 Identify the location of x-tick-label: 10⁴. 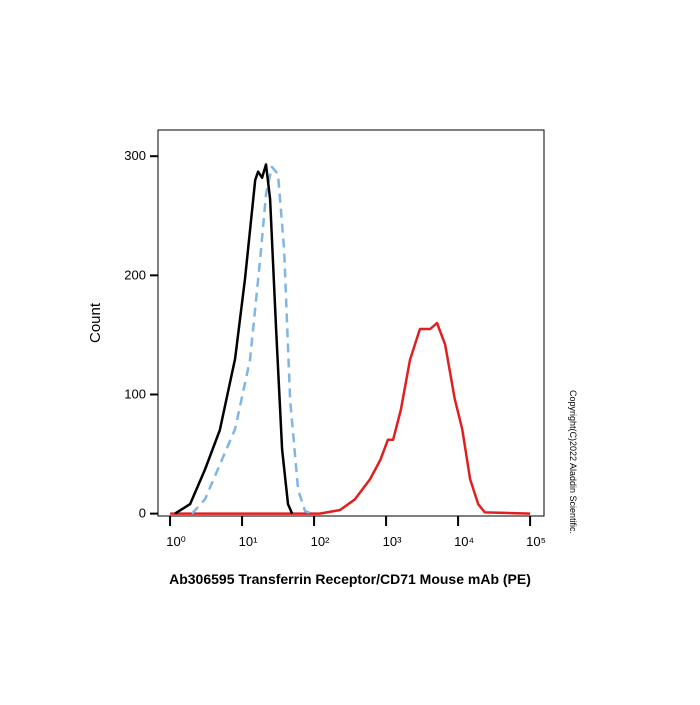
(464, 541).